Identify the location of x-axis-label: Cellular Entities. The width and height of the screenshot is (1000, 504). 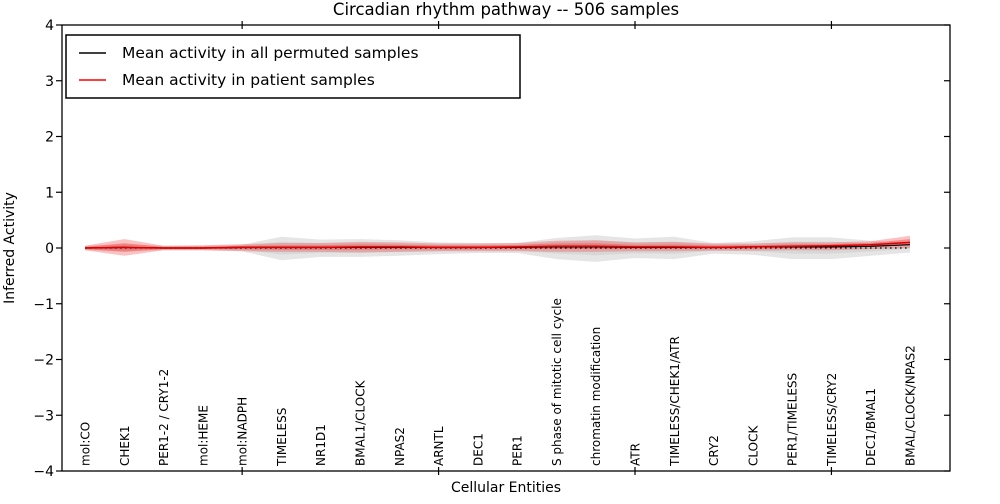
(506, 488).